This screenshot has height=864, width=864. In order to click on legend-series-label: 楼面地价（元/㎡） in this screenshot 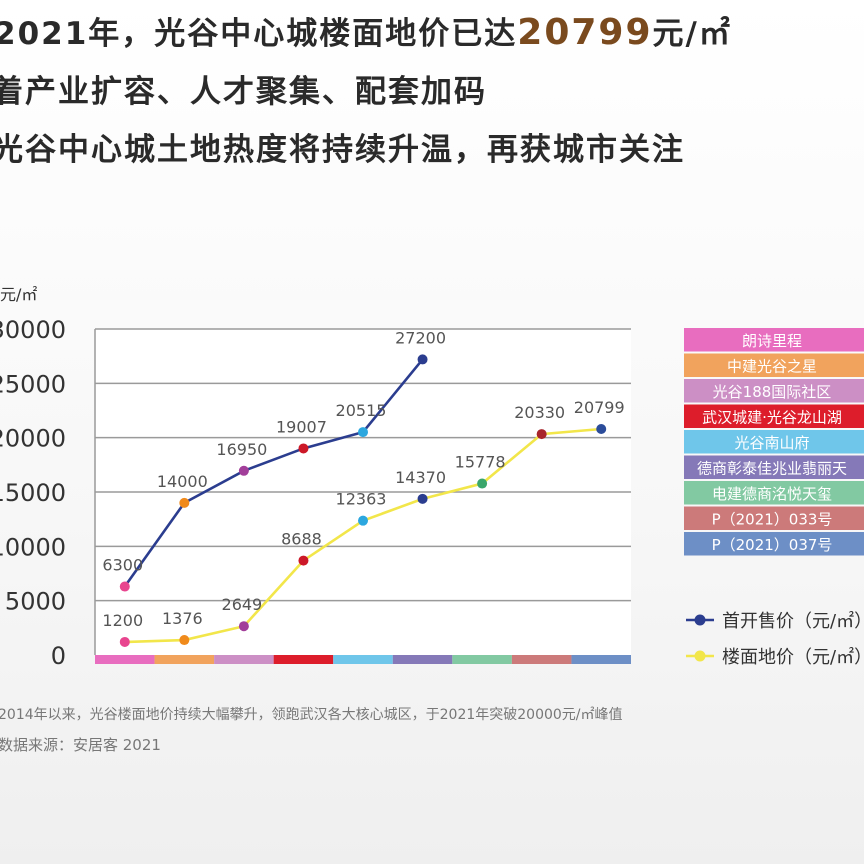, I will do `click(793, 657)`.